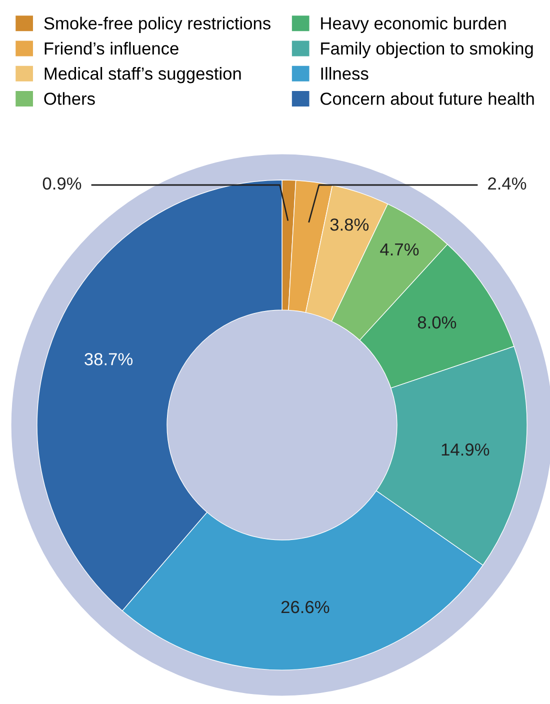  Describe the element at coordinates (427, 50) in the screenshot. I see `legend-label: Family objection to smoking` at that location.